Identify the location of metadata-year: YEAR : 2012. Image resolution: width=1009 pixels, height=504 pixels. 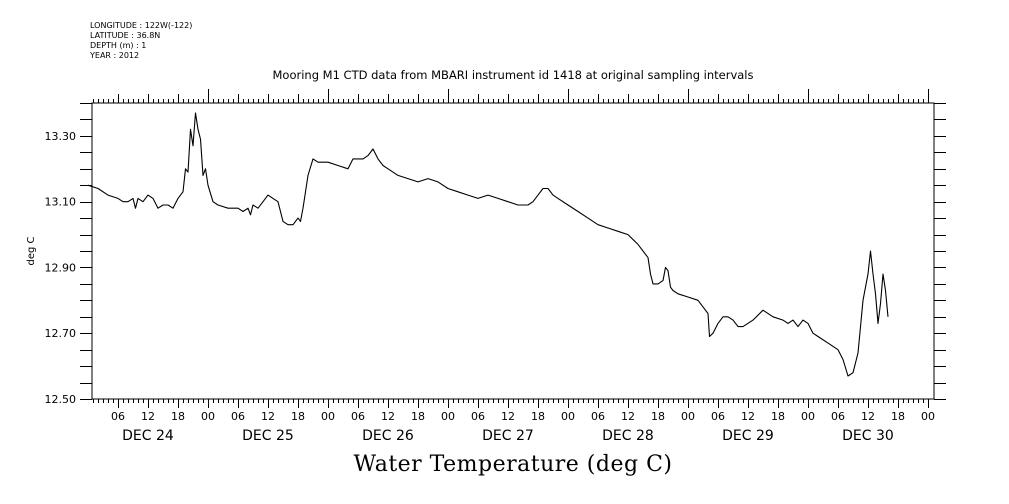
(115, 55).